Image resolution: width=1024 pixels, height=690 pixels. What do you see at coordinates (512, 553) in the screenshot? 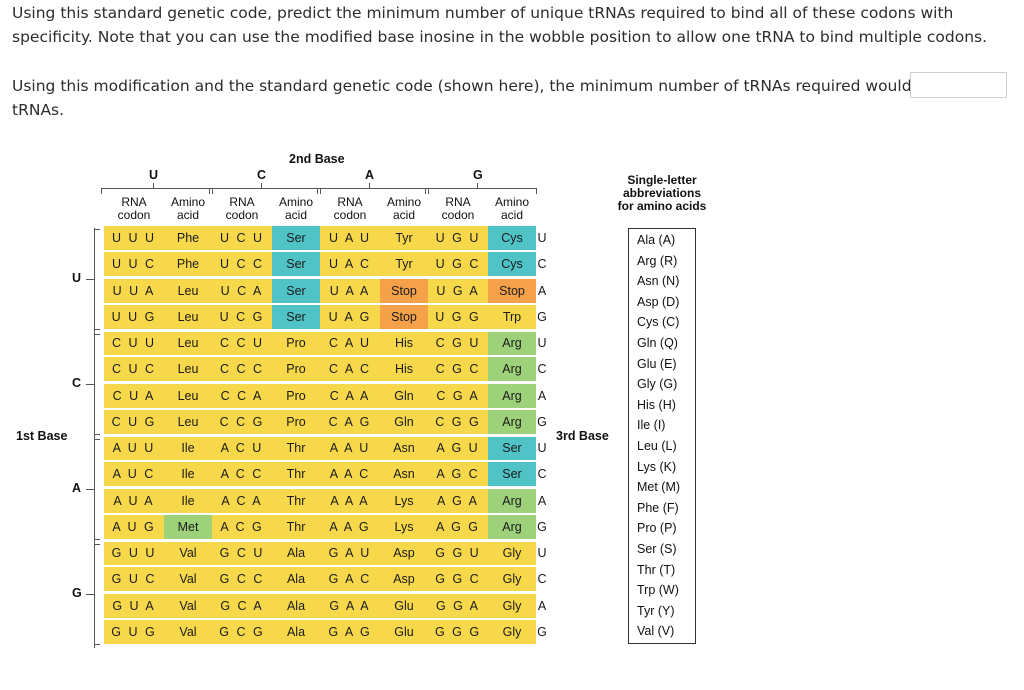
I see `amino-acid-cell: Gly` at bounding box center [512, 553].